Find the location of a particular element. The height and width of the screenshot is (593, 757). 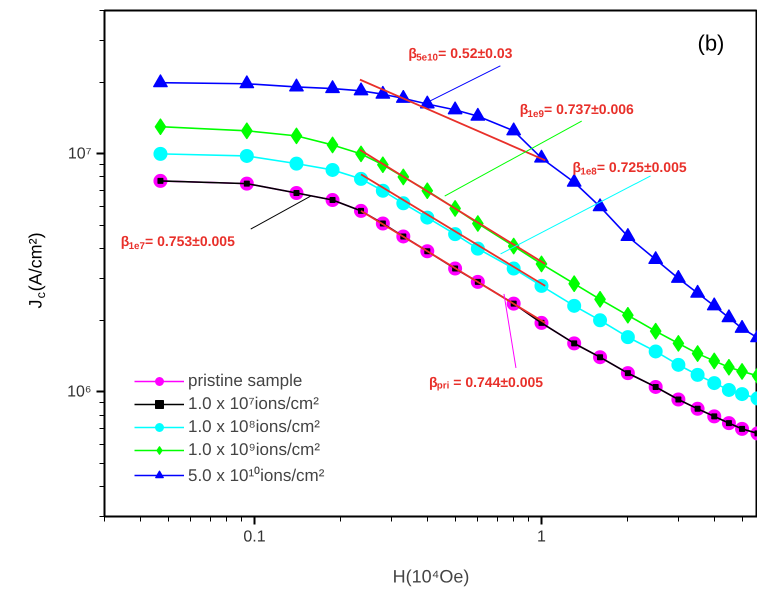

legend-label: 1.0 x 10⁷ions/cm² is located at coordinates (253, 404).